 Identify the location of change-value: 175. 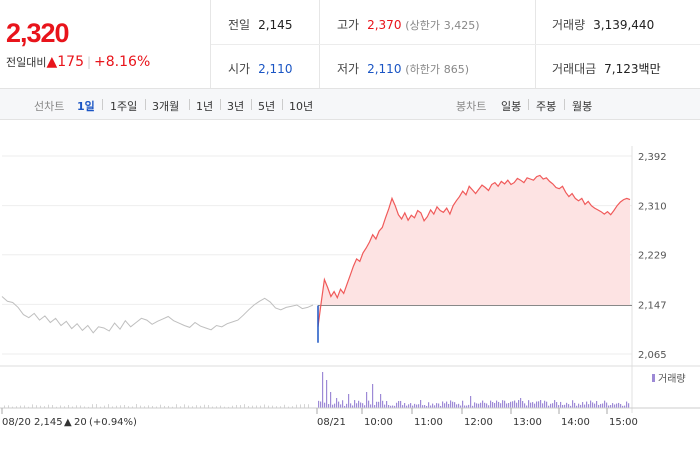
(70, 62).